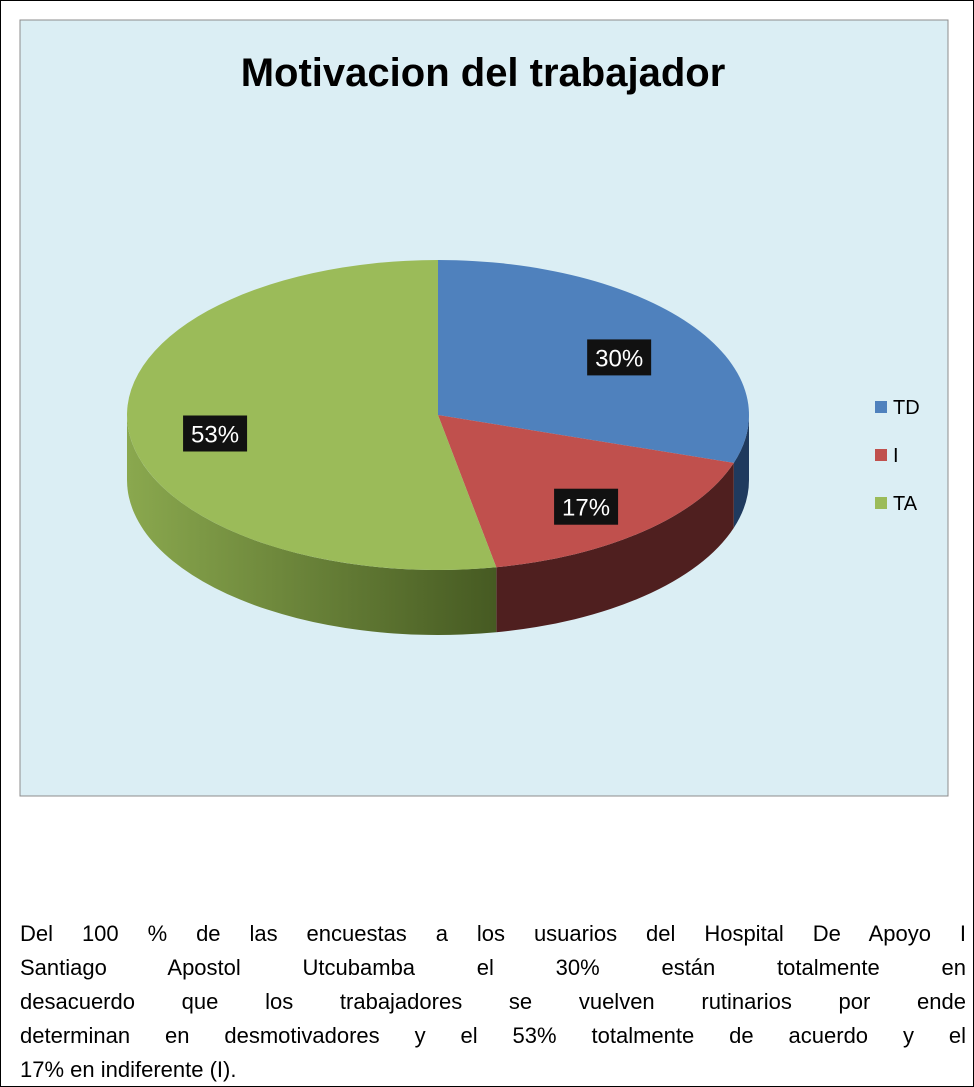 Image resolution: width=974 pixels, height=1087 pixels. I want to click on data-label: 30%, so click(619, 358).